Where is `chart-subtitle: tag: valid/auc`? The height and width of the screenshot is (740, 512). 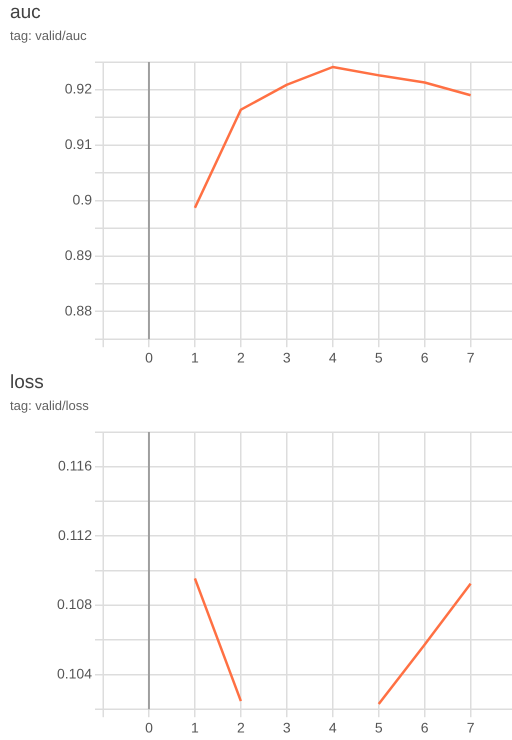 chart-subtitle: tag: valid/auc is located at coordinates (48, 35).